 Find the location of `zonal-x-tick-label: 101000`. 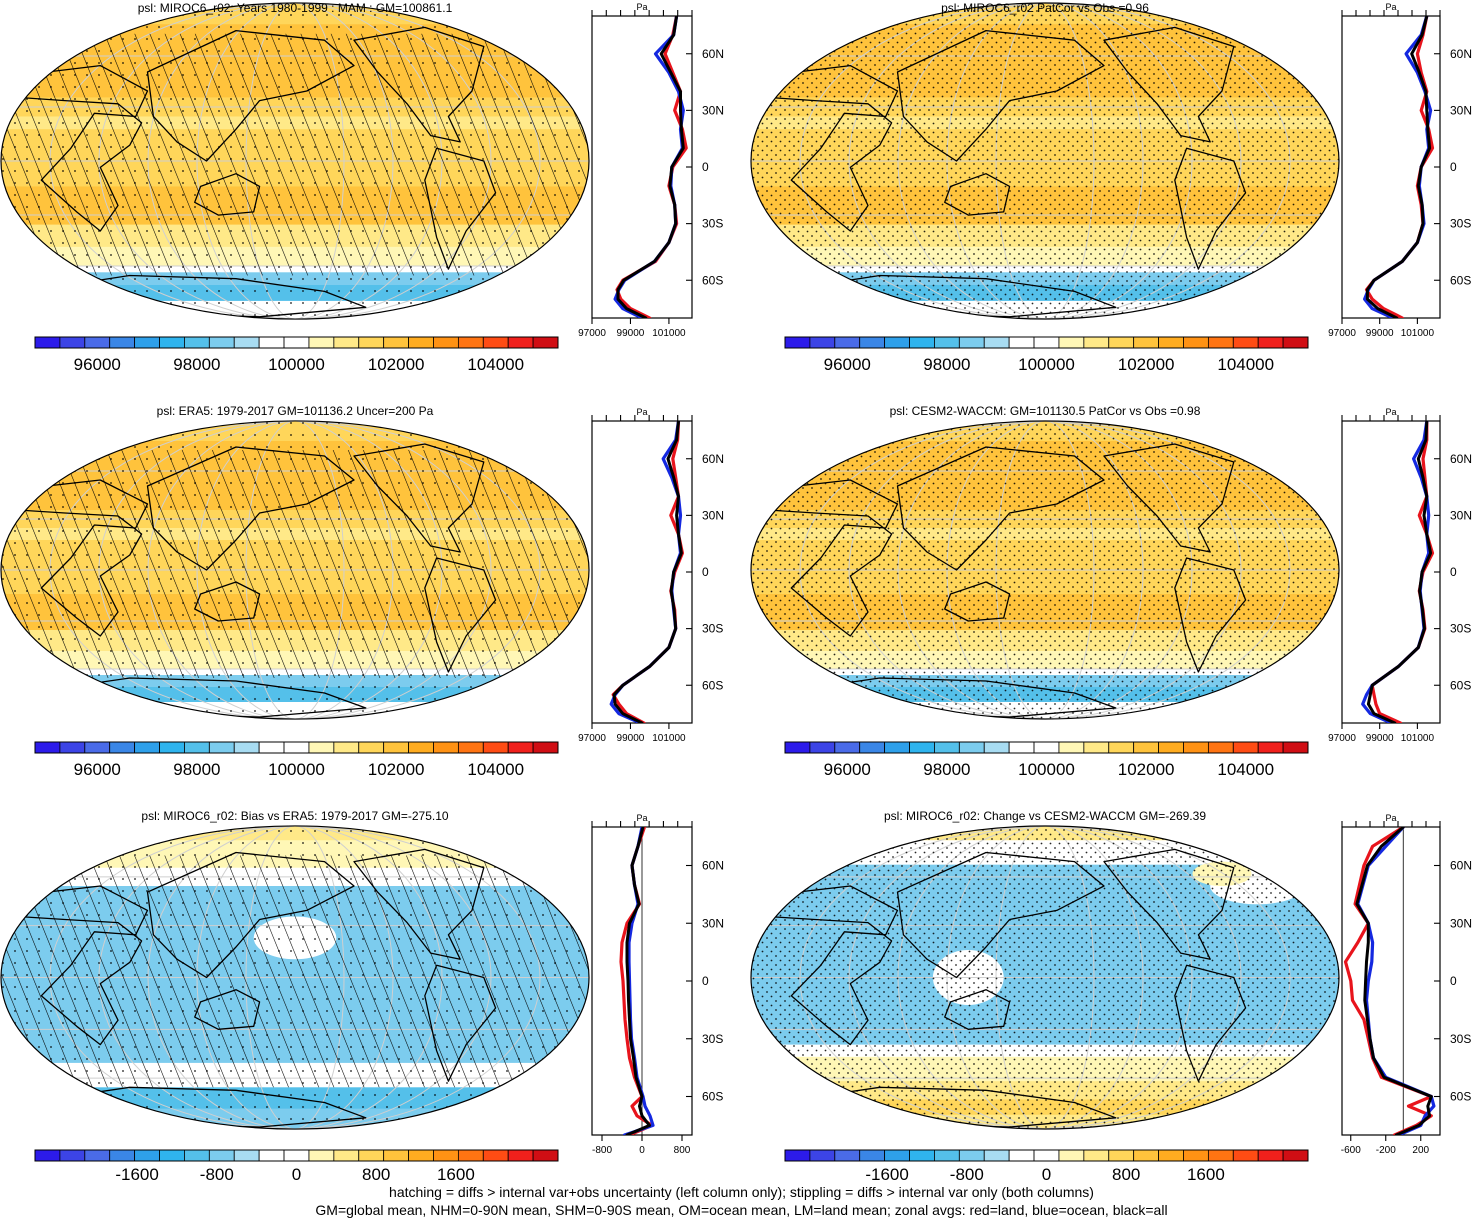

zonal-x-tick-label: 101000 is located at coordinates (1418, 738).